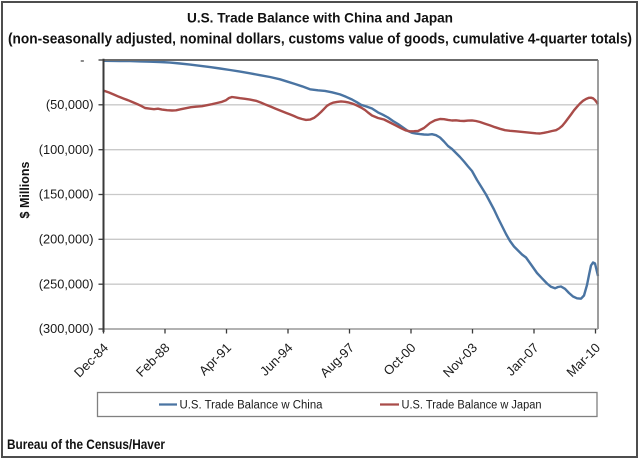 The width and height of the screenshot is (640, 459). I want to click on svg-text: (50,000), so click(70, 104).